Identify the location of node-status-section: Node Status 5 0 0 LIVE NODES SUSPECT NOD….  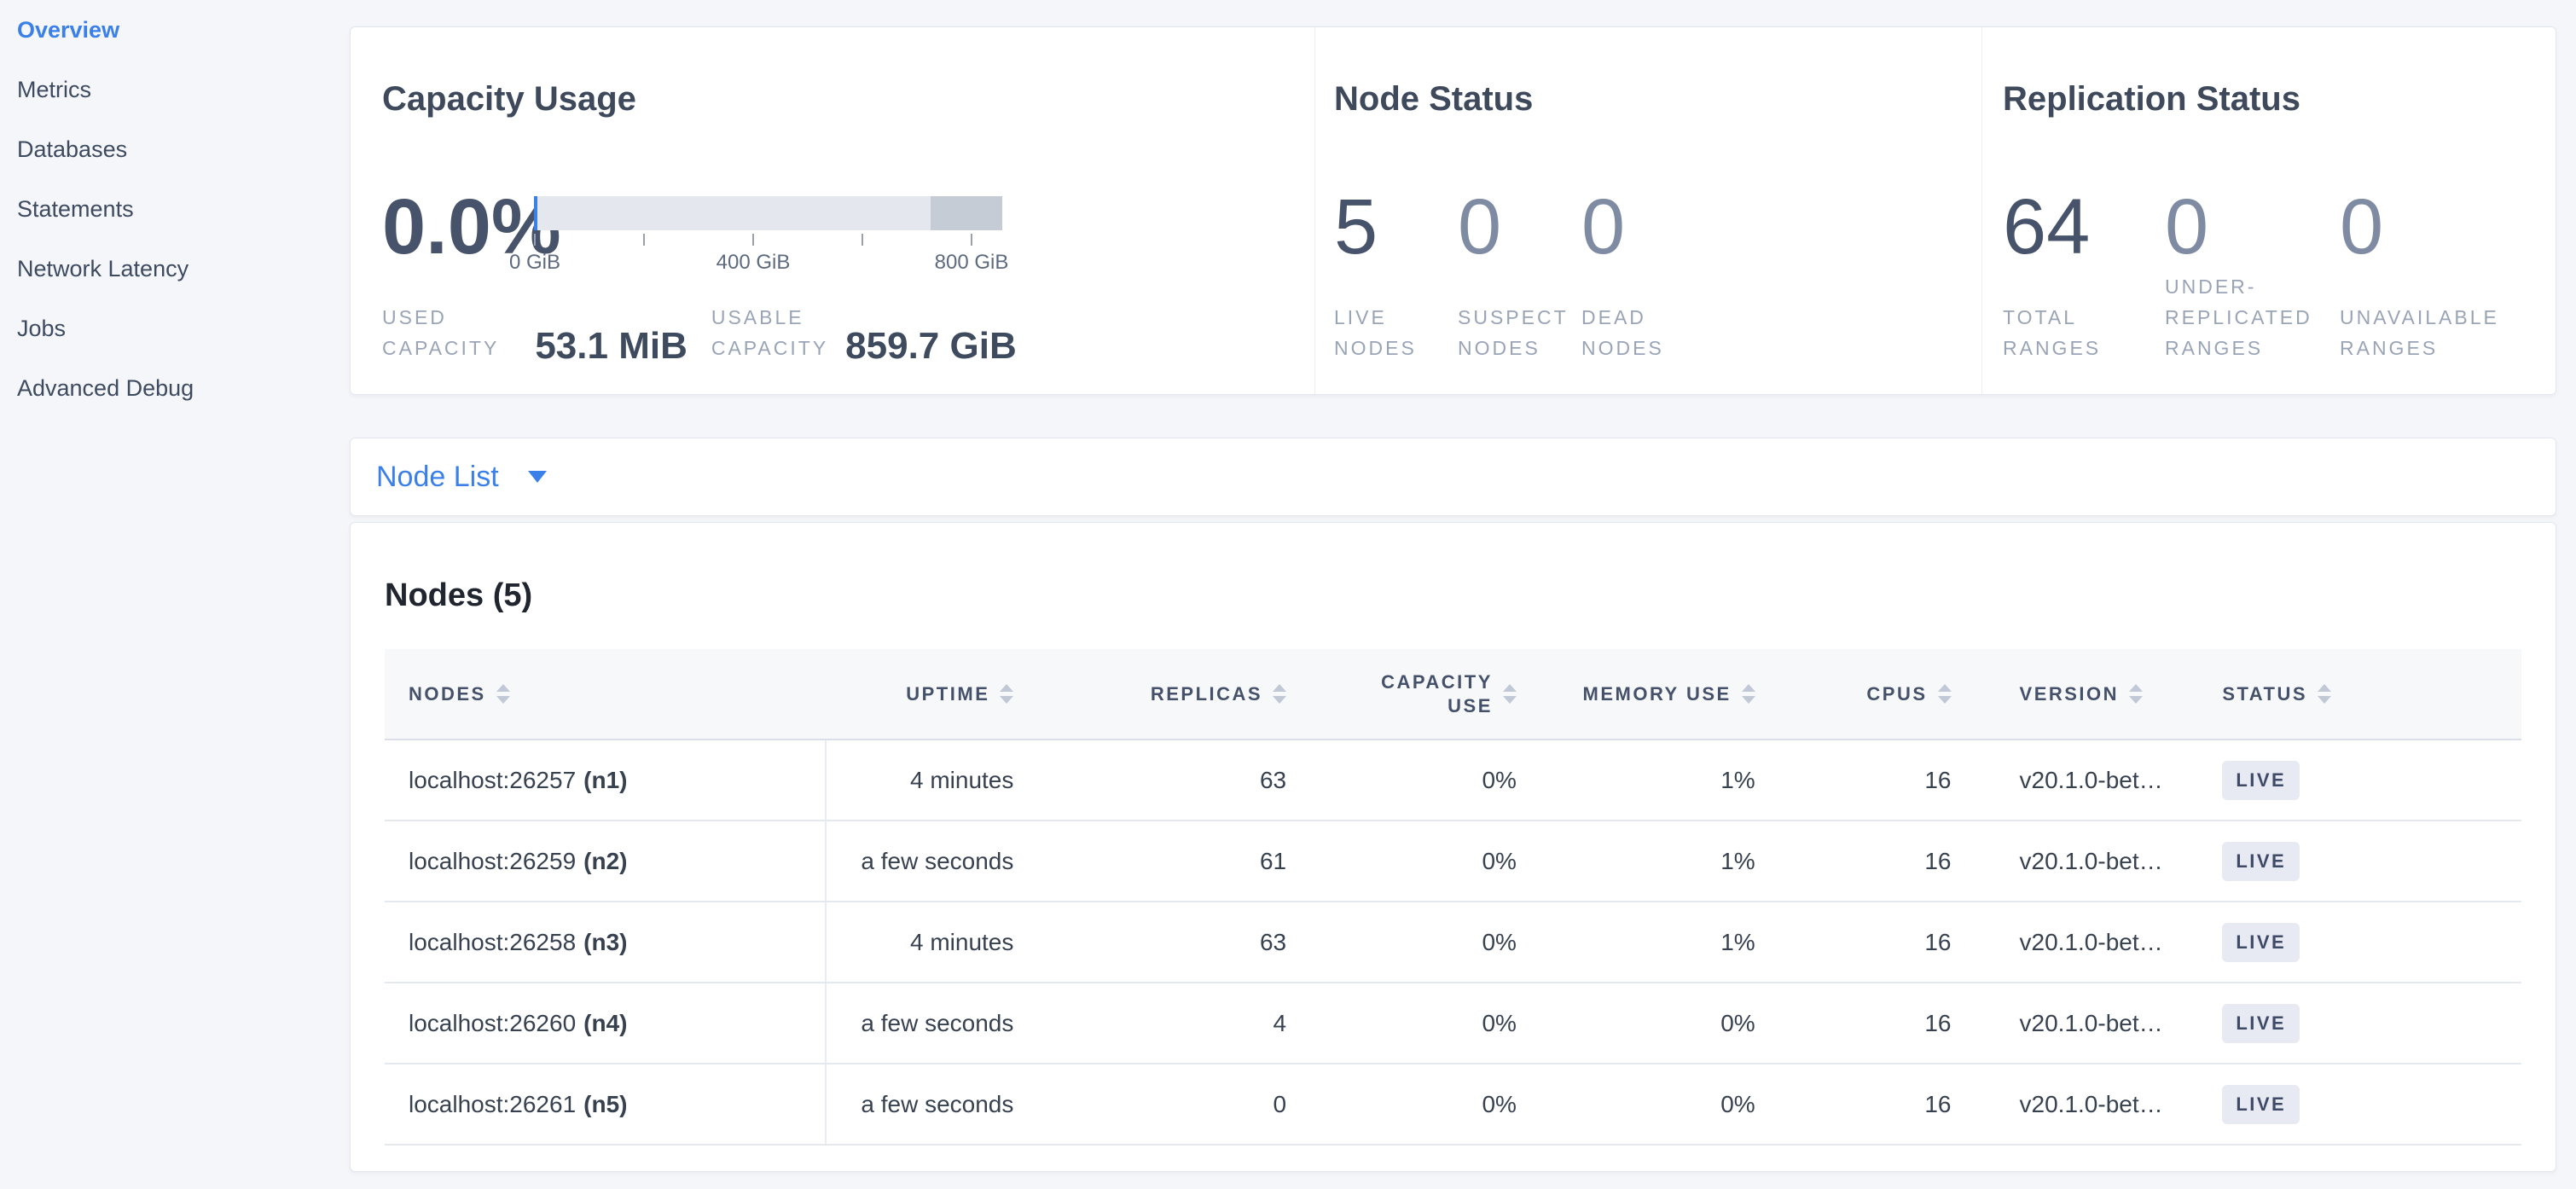
(1647, 210).